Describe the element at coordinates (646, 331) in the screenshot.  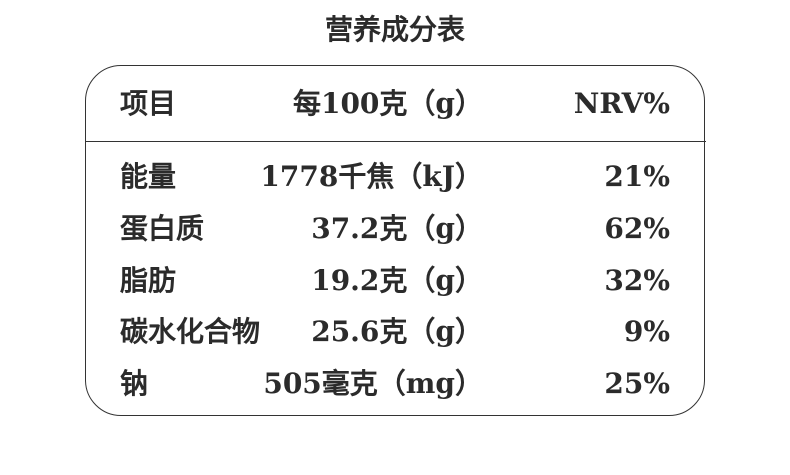
I see `table-cell: 9%` at that location.